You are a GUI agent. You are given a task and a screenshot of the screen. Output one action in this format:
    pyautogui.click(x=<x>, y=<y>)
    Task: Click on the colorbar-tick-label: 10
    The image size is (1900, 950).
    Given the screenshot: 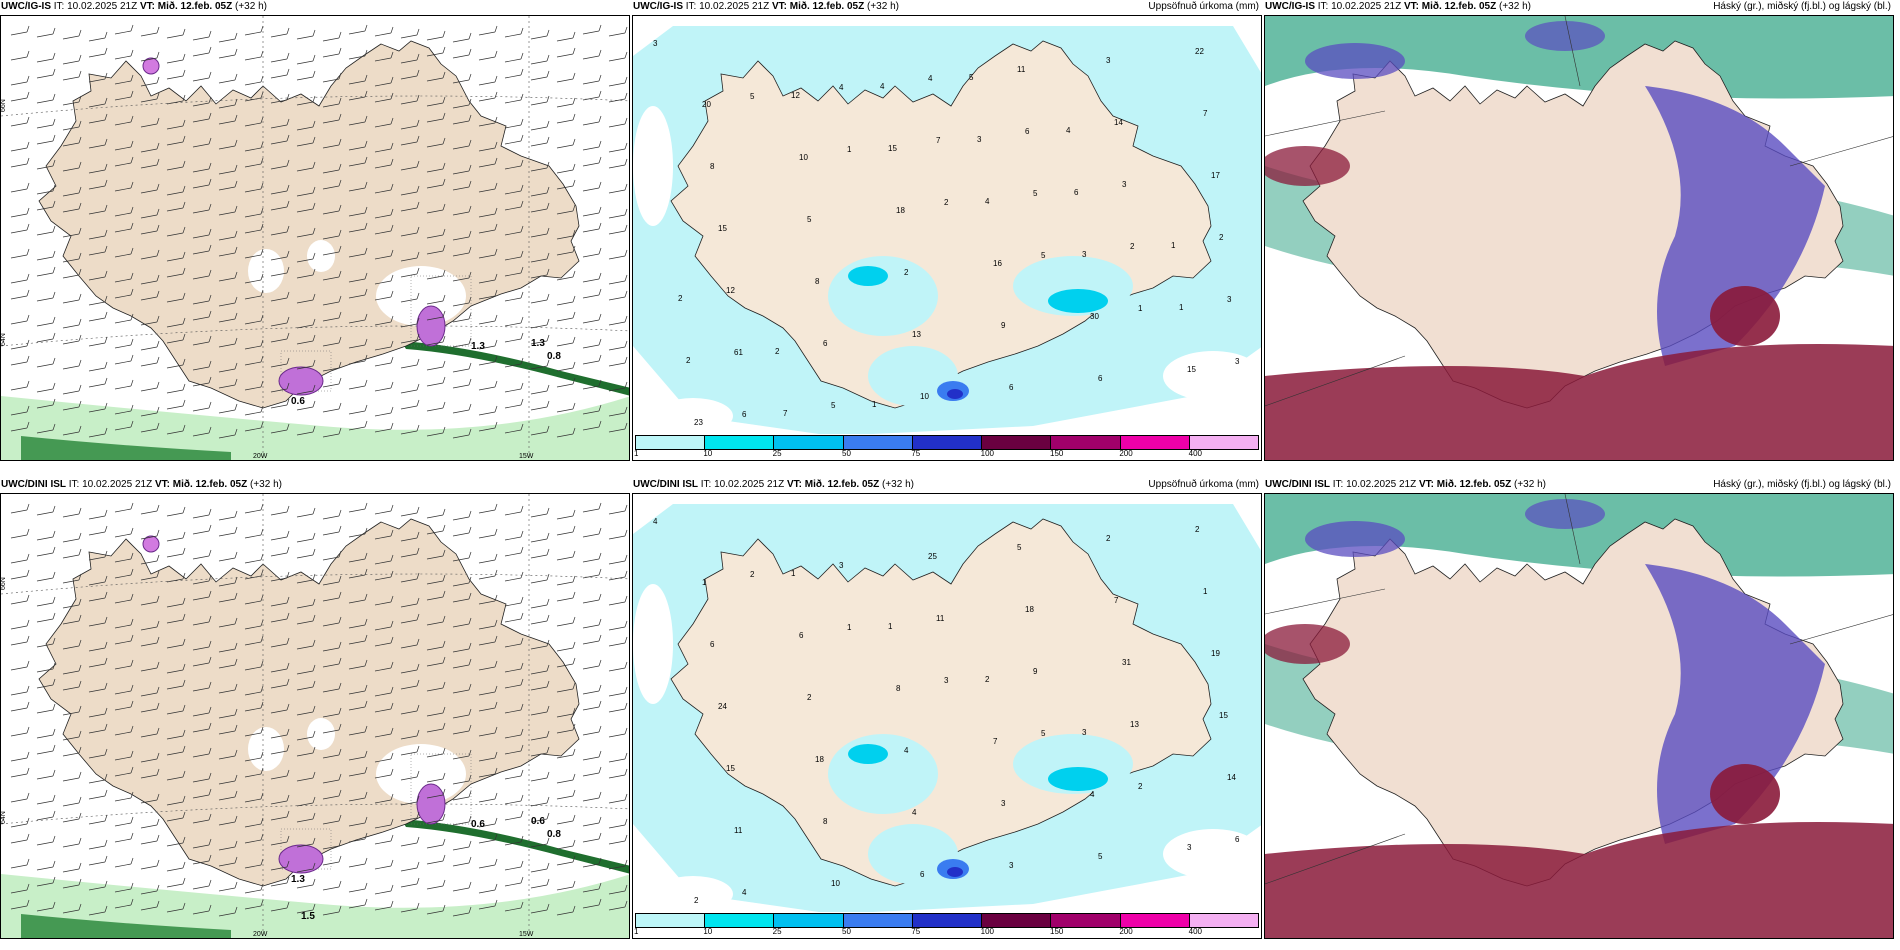 What is the action you would take?
    pyautogui.click(x=708, y=453)
    